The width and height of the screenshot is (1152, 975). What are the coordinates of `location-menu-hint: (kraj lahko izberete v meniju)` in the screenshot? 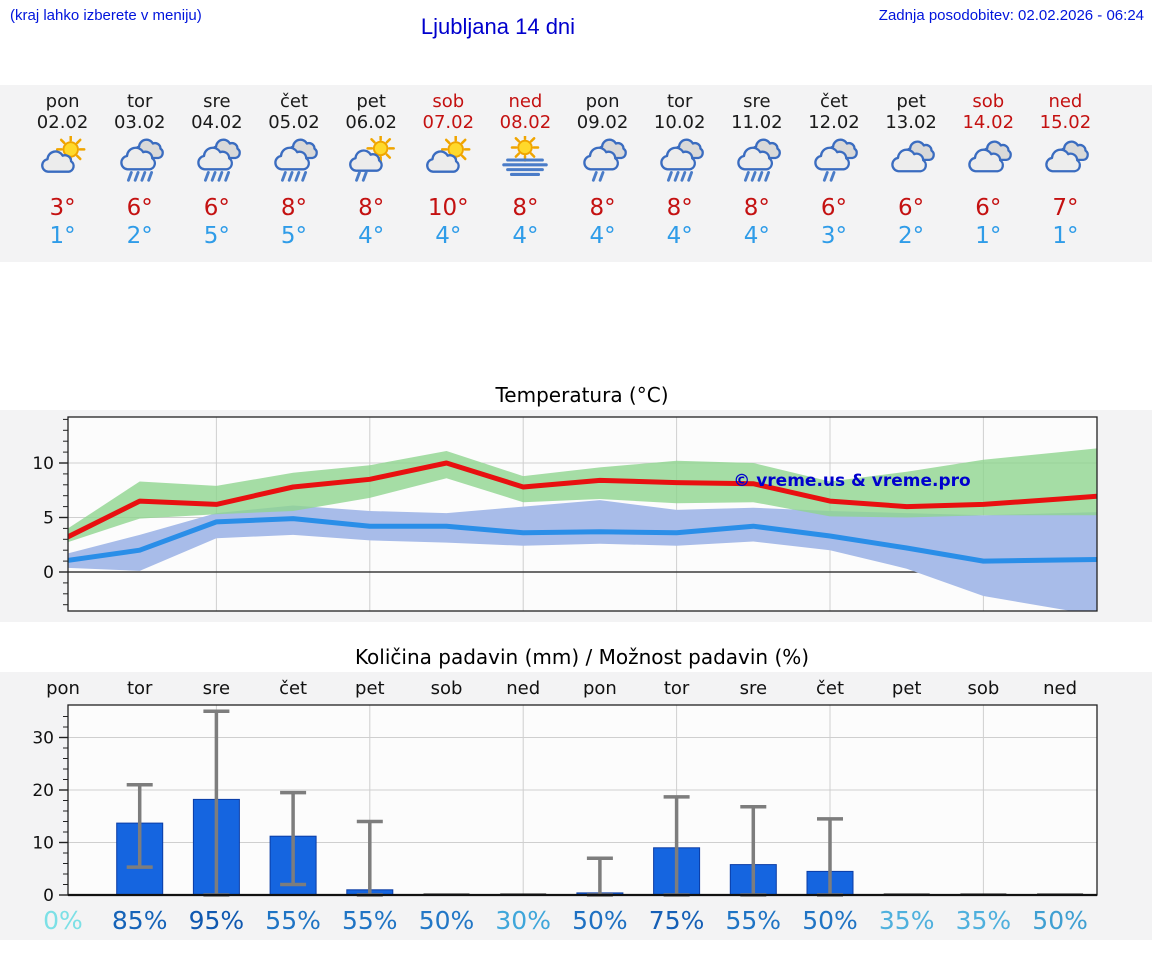 It's located at (106, 15).